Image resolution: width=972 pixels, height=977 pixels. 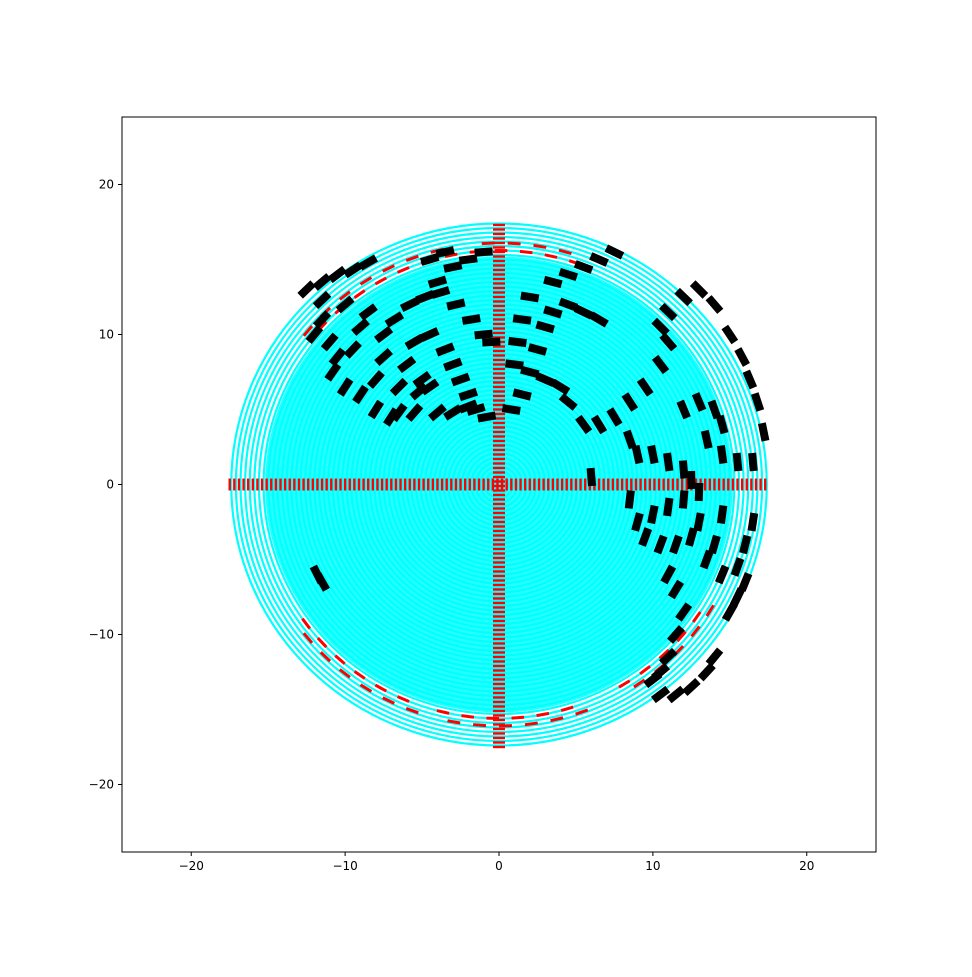 What do you see at coordinates (488, 243) in the screenshot?
I see `outer-ring-dash` at bounding box center [488, 243].